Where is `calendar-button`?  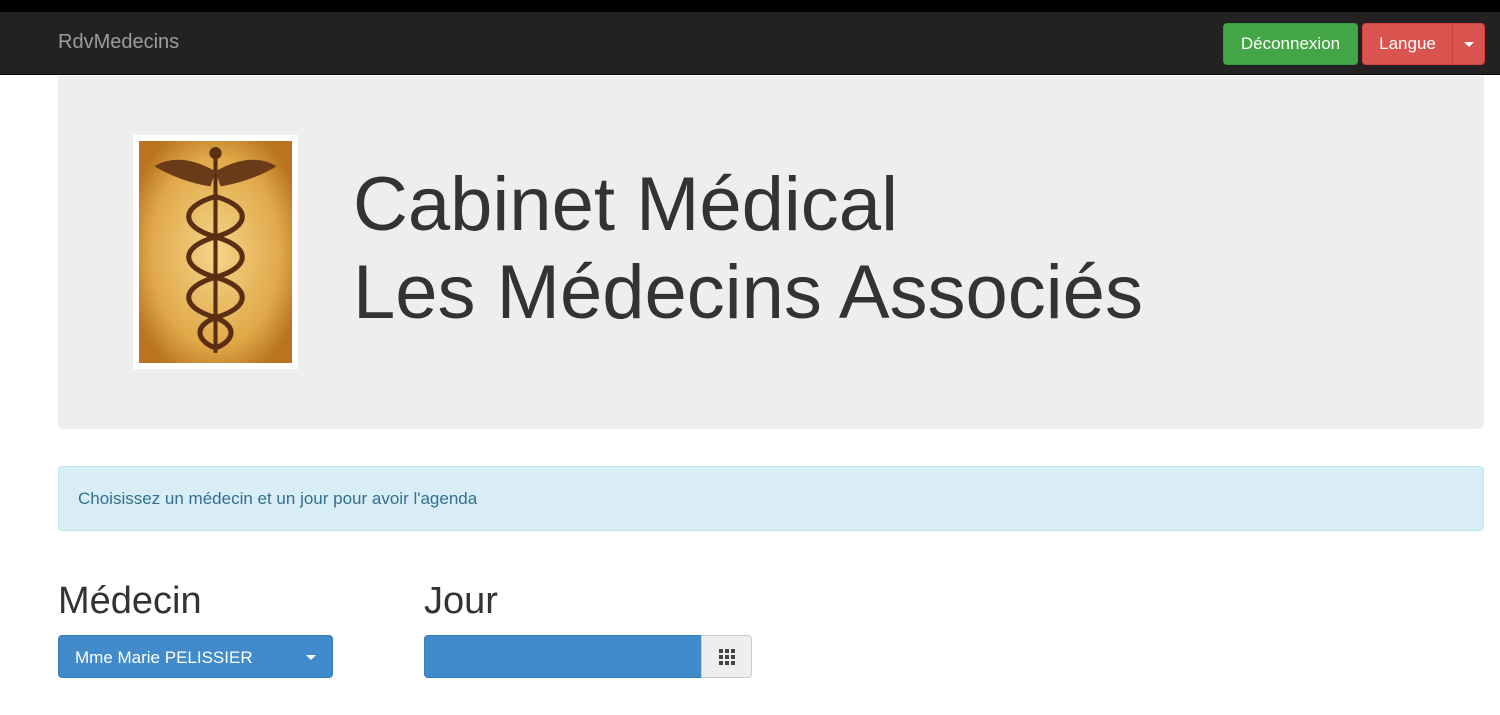 calendar-button is located at coordinates (726, 656).